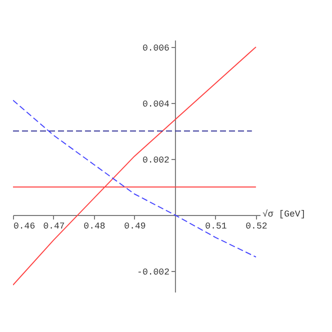 This screenshot has width=332, height=332. What do you see at coordinates (216, 227) in the screenshot?
I see `x-tick-label: 0.51` at bounding box center [216, 227].